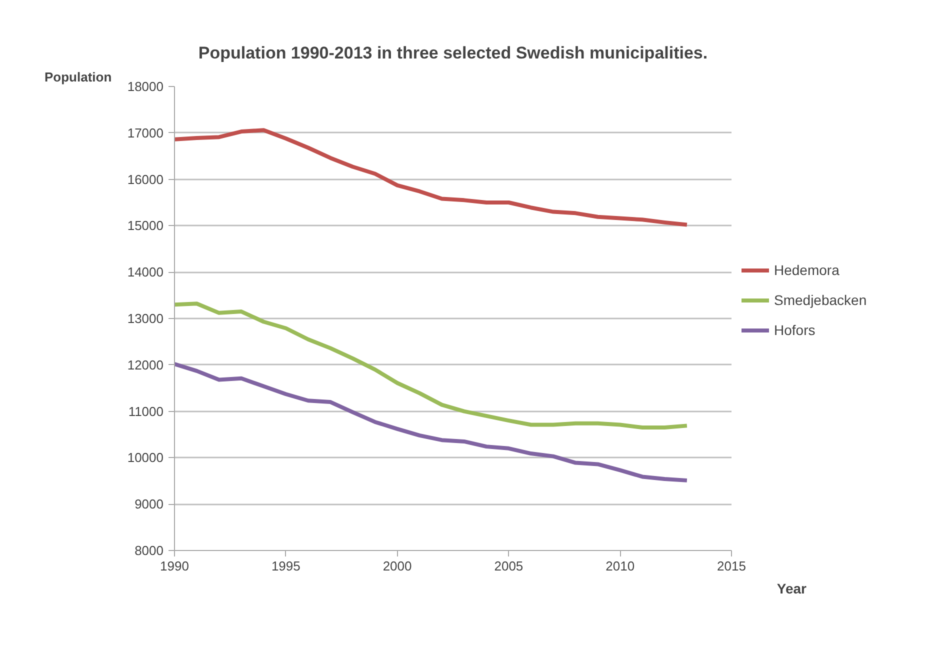  I want to click on x-tick-label: 1990, so click(174, 566).